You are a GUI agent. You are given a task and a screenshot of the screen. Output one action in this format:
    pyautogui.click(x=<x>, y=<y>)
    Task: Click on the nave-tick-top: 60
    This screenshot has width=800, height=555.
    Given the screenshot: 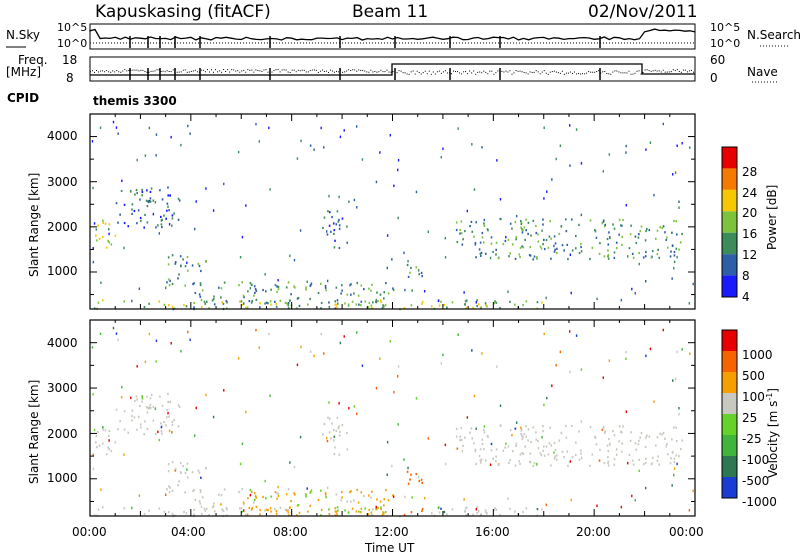 What is the action you would take?
    pyautogui.click(x=718, y=60)
    